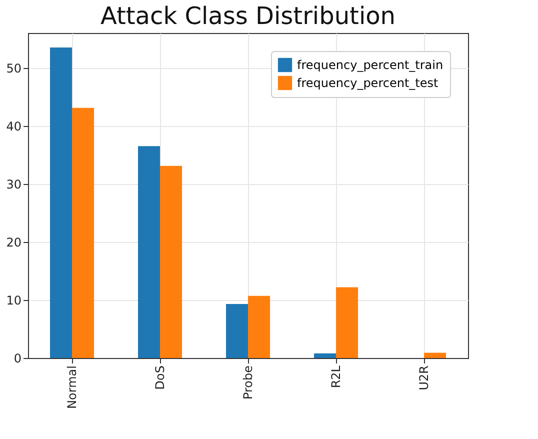 This screenshot has width=538, height=439. Describe the element at coordinates (370, 65) in the screenshot. I see `legend-label: frequency_percent_train` at that location.